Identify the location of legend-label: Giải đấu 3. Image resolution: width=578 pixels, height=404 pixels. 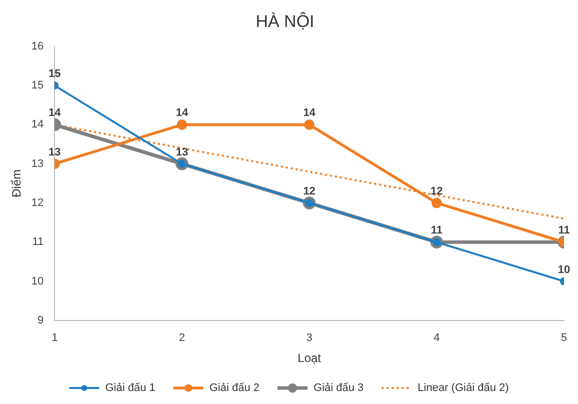
(339, 388).